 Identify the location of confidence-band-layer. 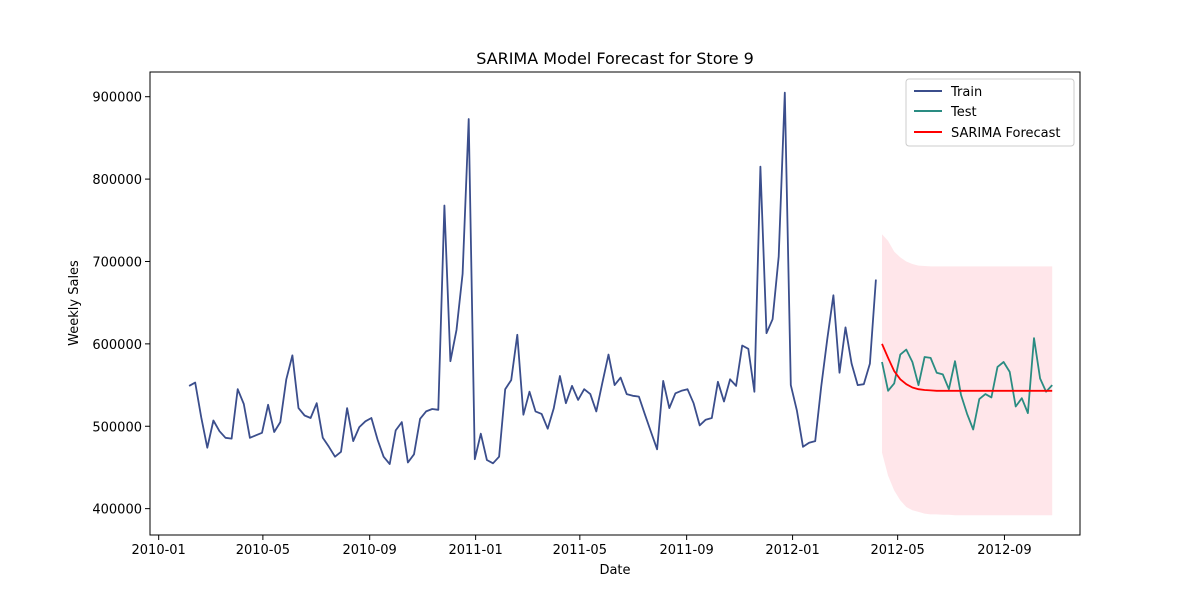
(967, 375).